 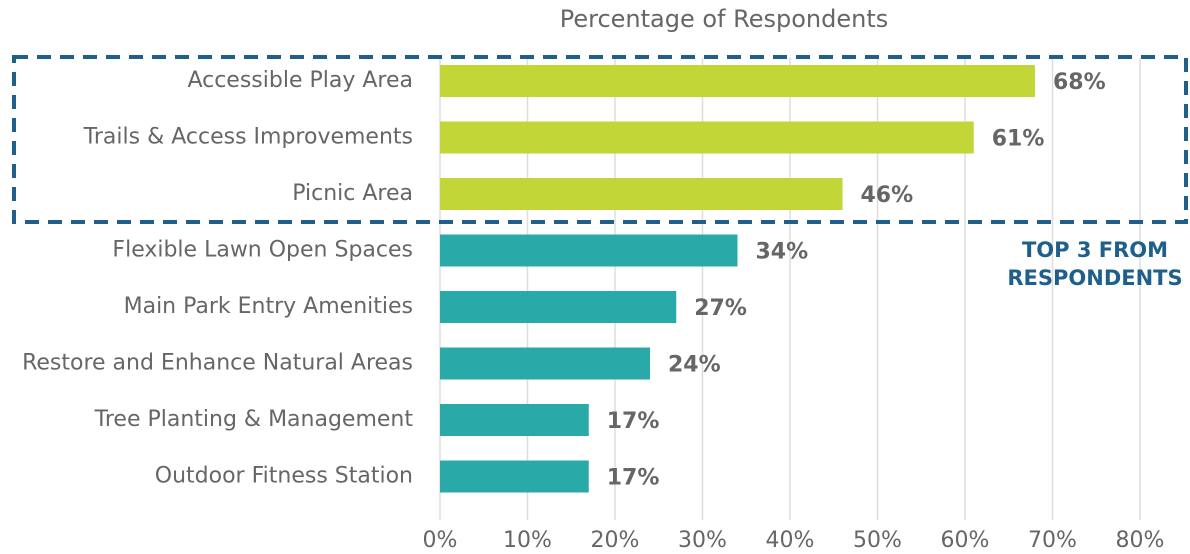 I want to click on x-tick-label: 40%, so click(x=790, y=540).